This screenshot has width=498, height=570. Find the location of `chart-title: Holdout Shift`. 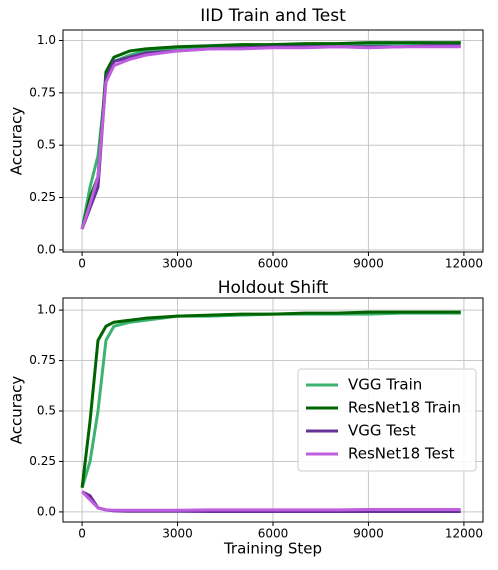

chart-title: Holdout Shift is located at coordinates (273, 288).